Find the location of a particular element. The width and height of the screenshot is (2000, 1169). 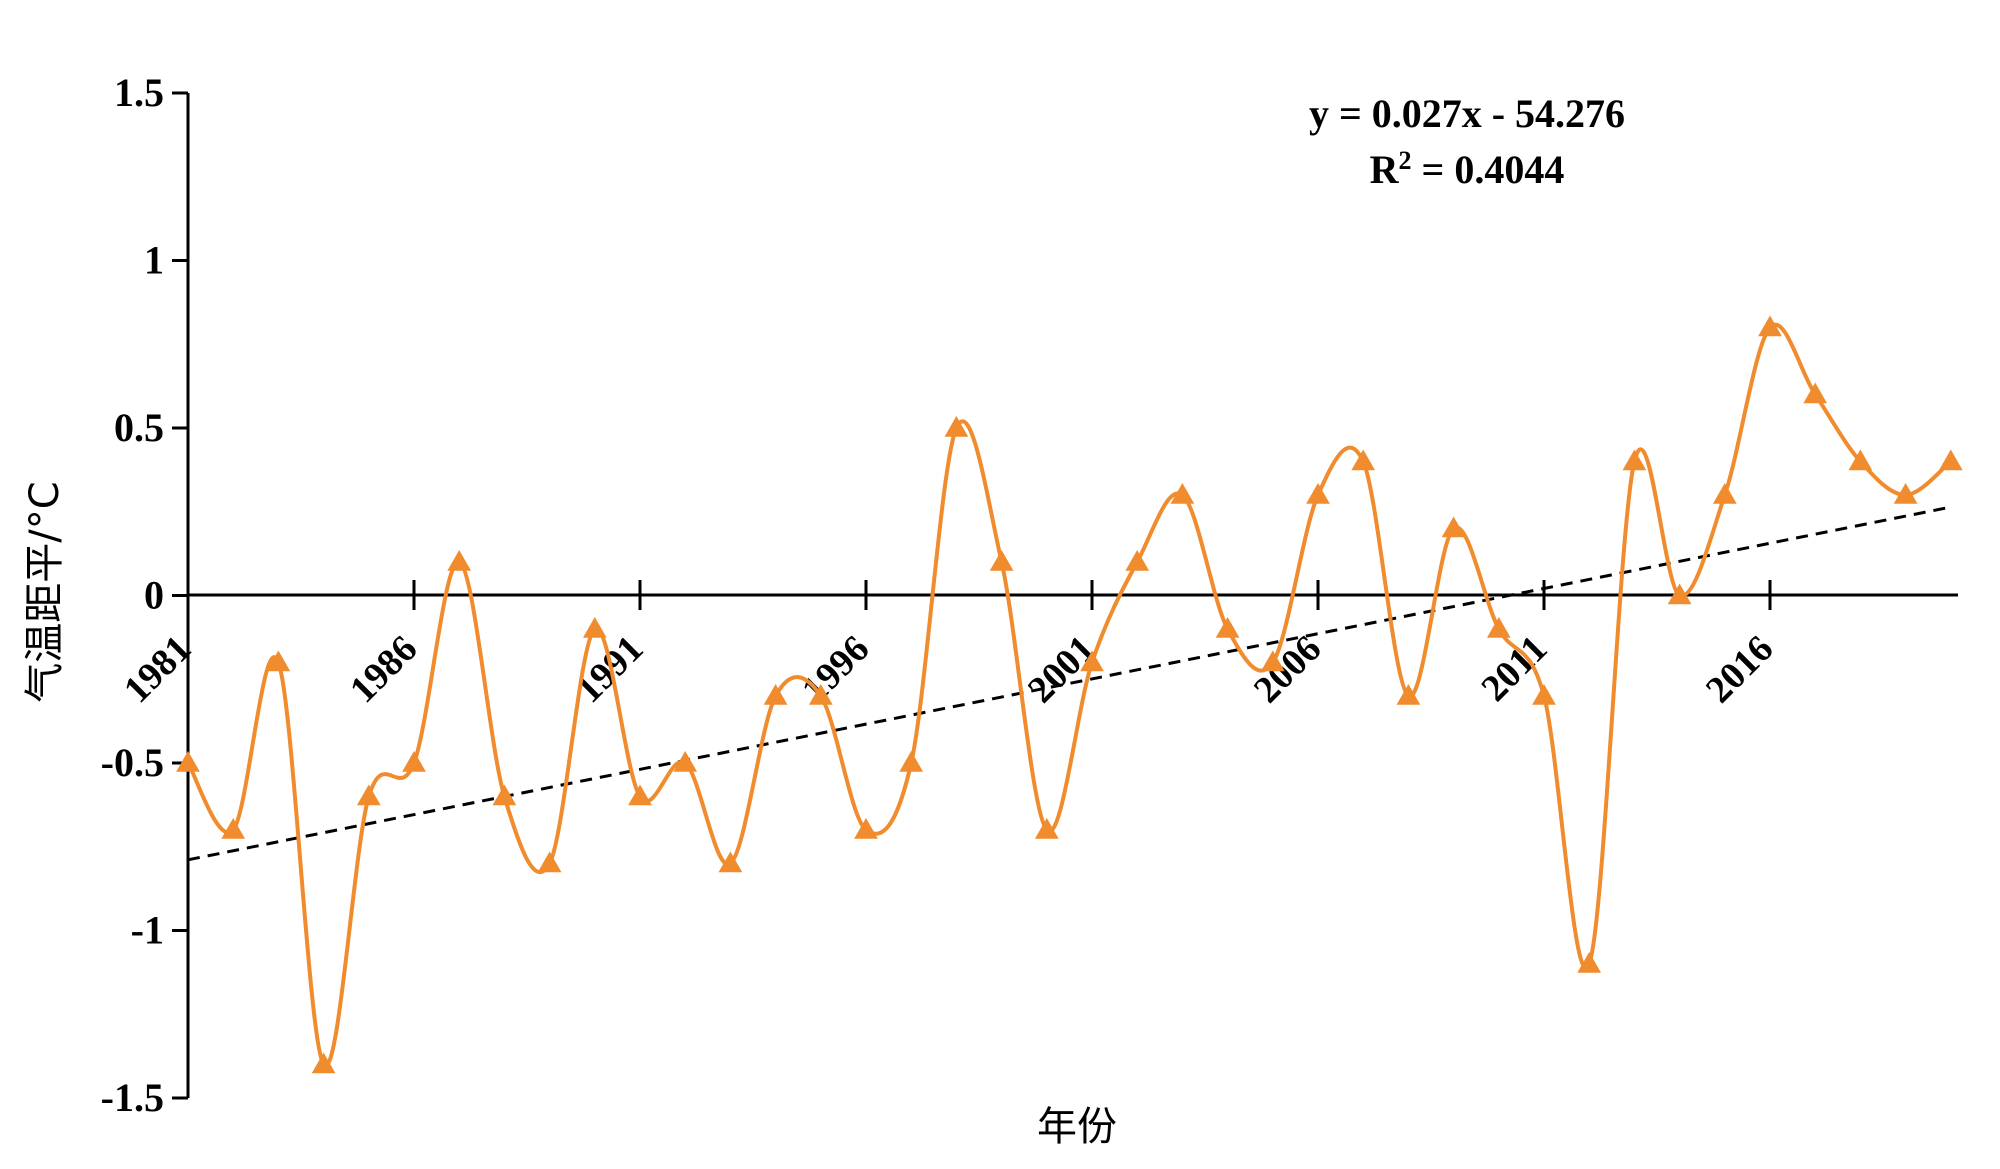

y-tick-label: -1 is located at coordinates (147, 930).